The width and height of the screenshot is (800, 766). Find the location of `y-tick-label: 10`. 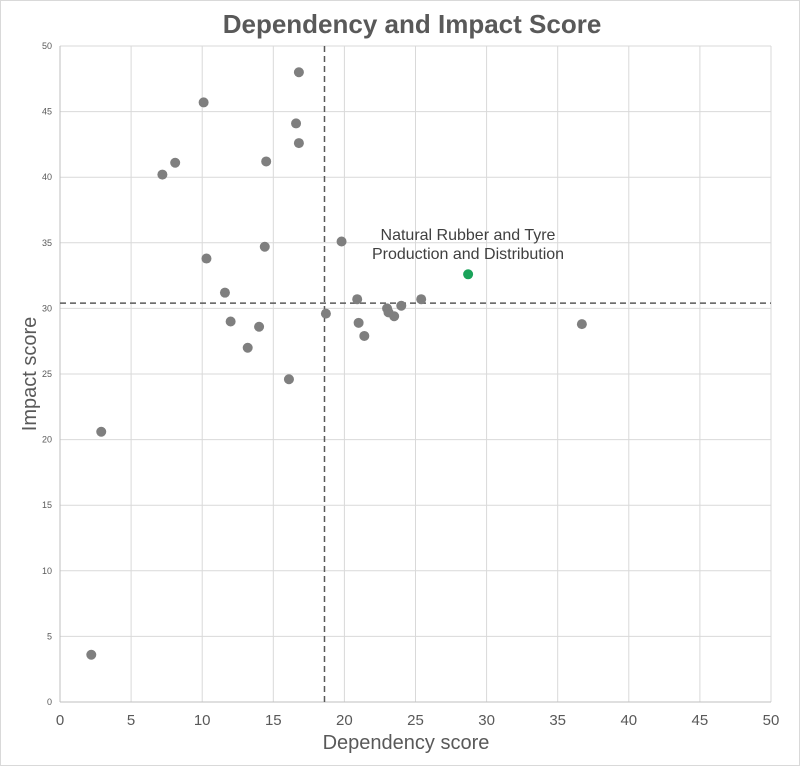

y-tick-label: 10 is located at coordinates (47, 571).